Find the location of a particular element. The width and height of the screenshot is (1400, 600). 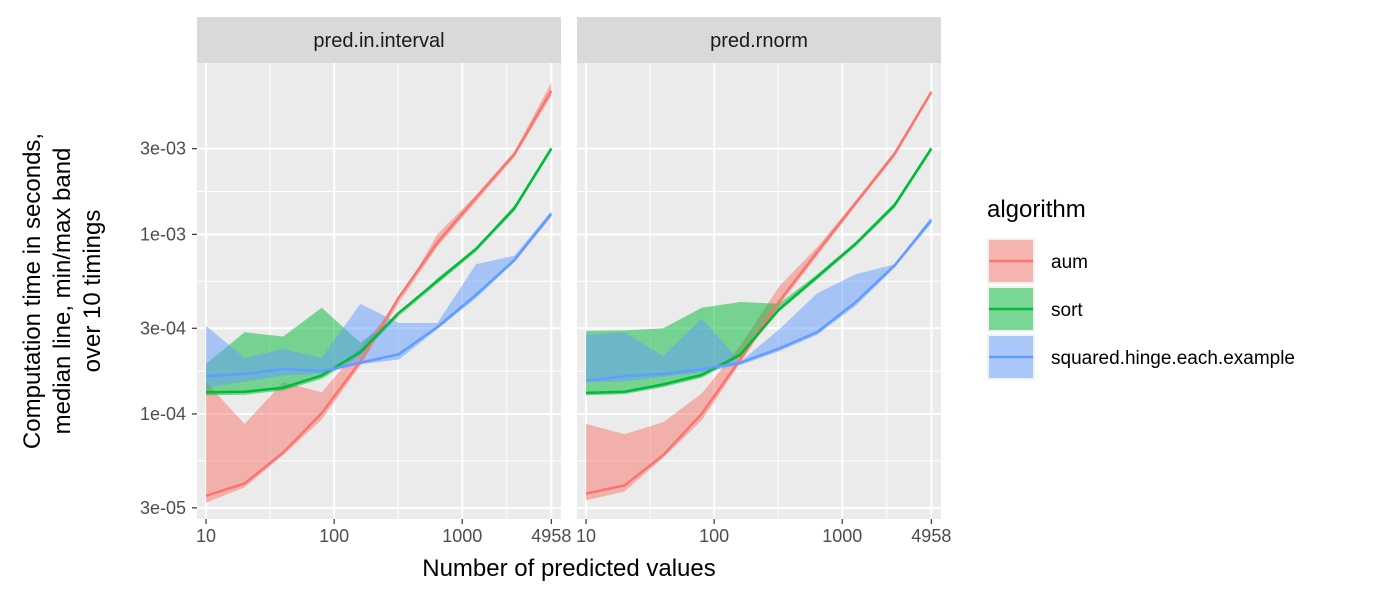

y-tick-label: 3e-05 is located at coordinates (163, 508).